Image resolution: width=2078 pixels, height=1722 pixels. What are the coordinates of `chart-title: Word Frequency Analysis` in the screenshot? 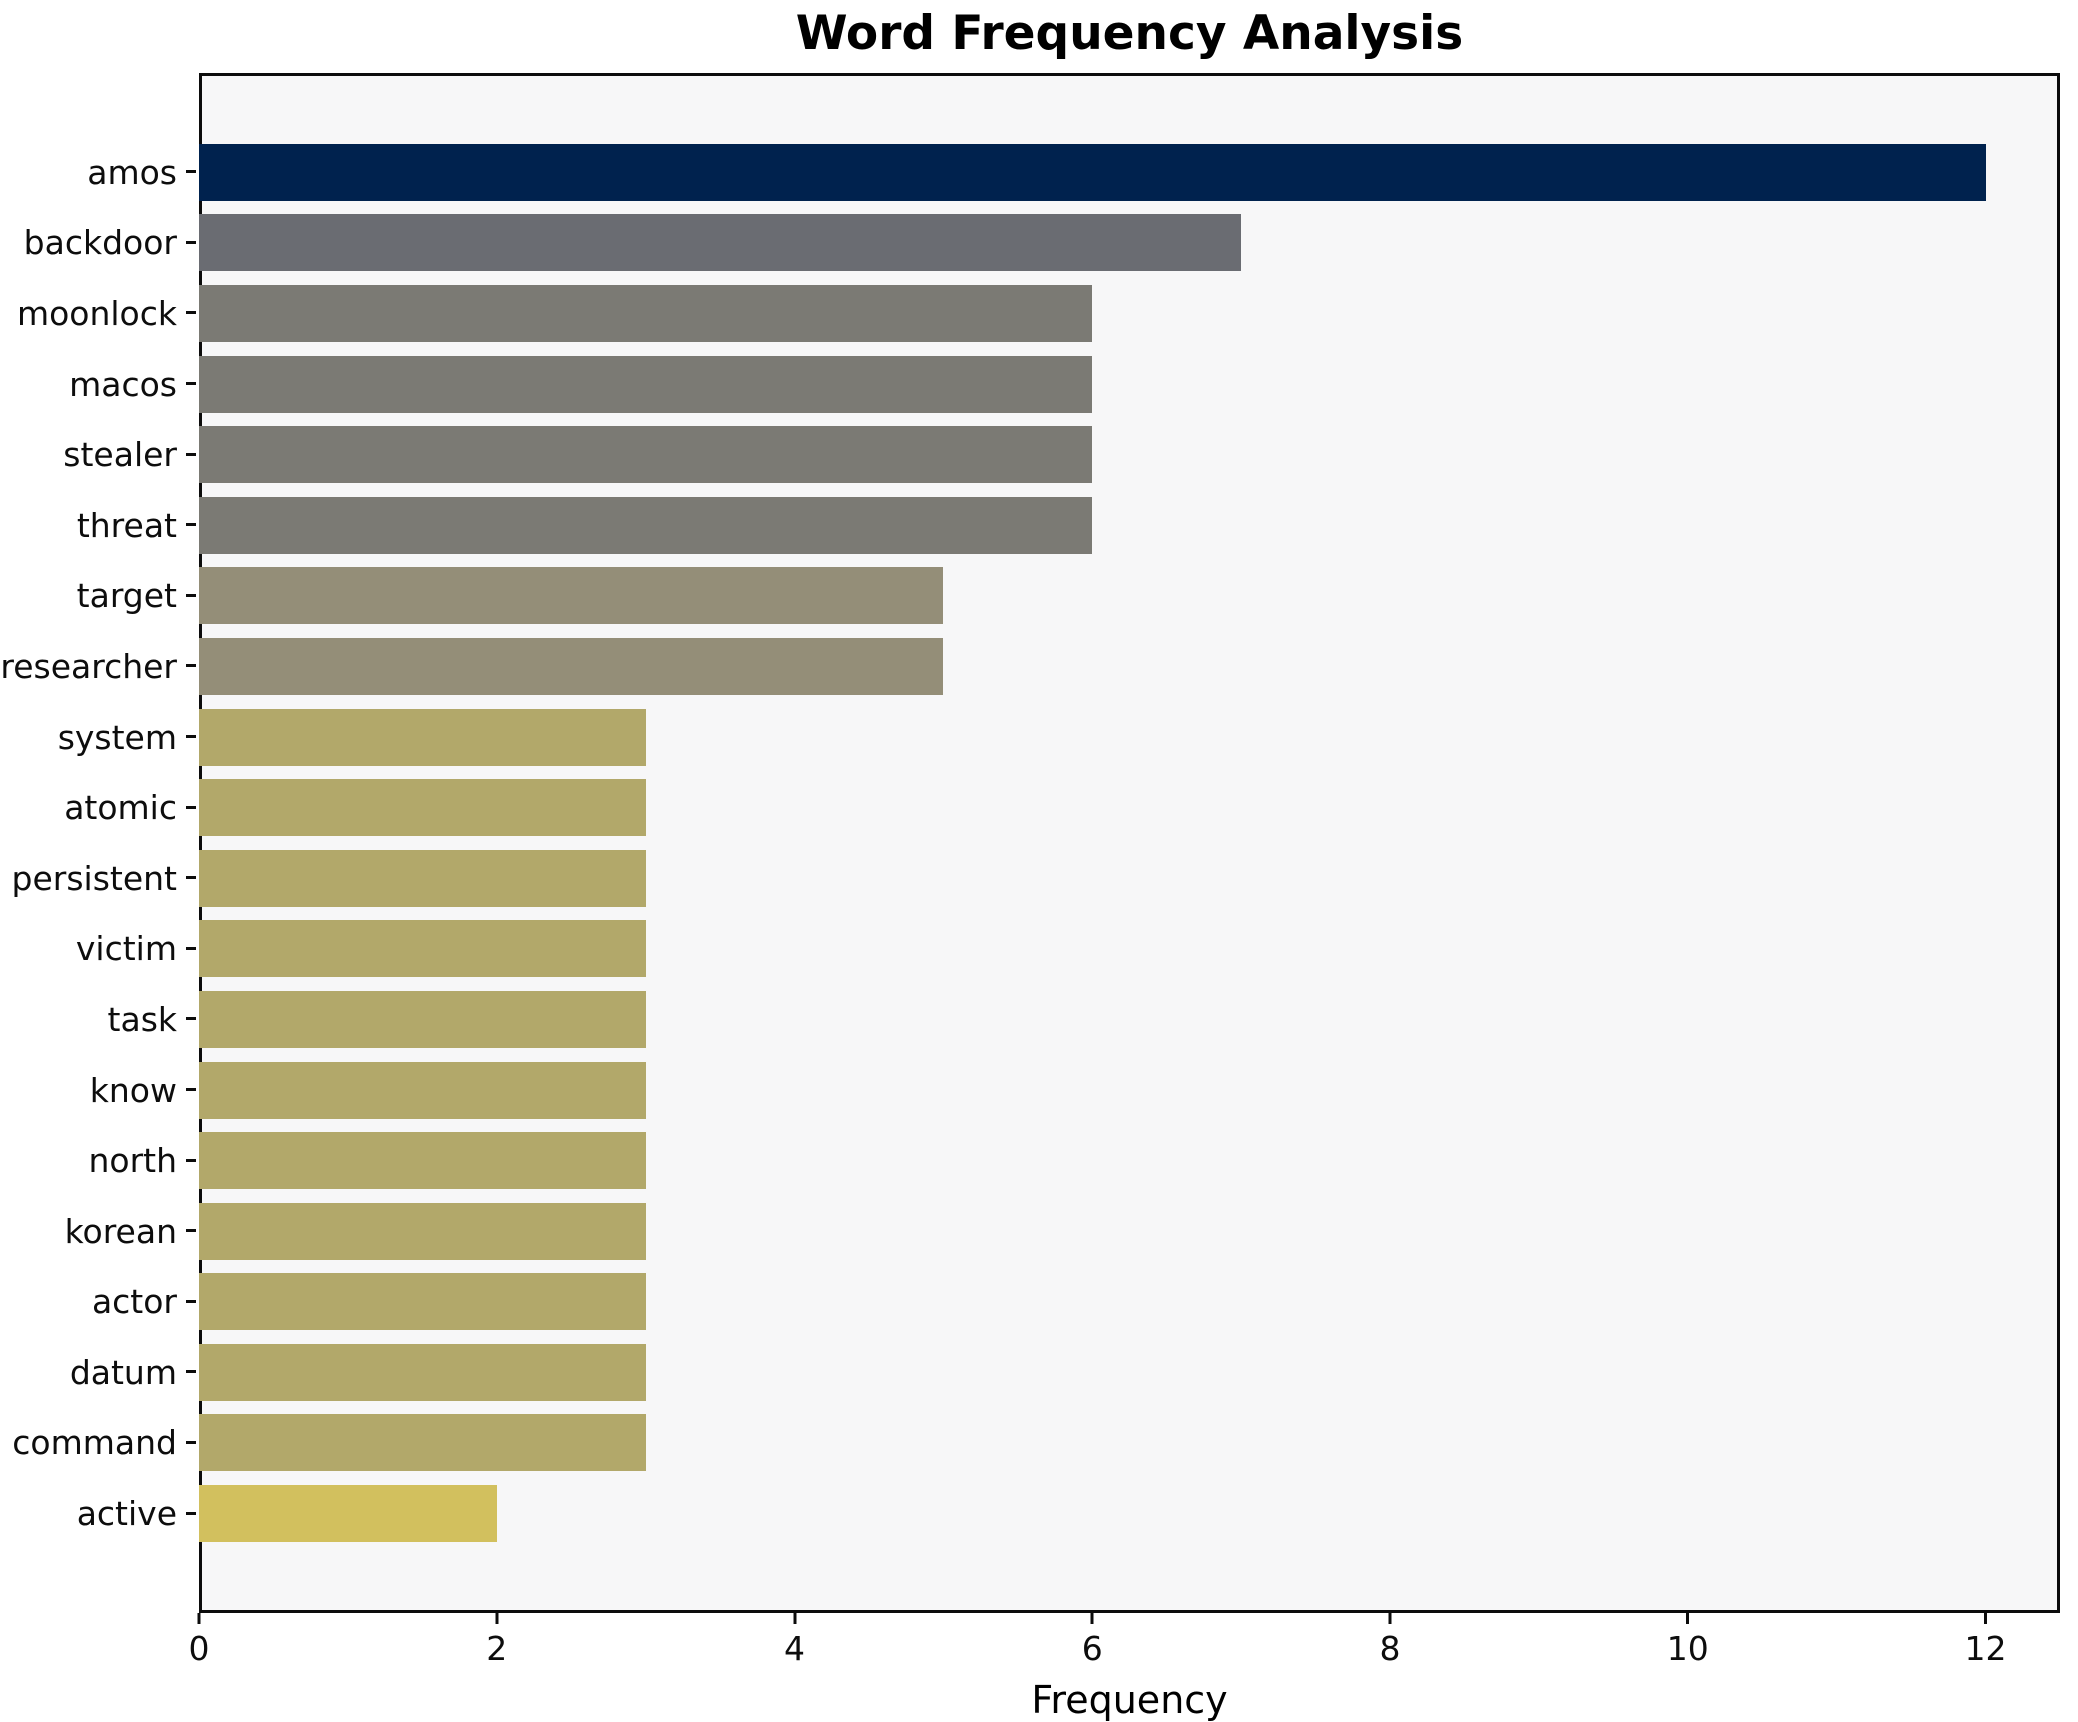 It's located at (1129, 33).